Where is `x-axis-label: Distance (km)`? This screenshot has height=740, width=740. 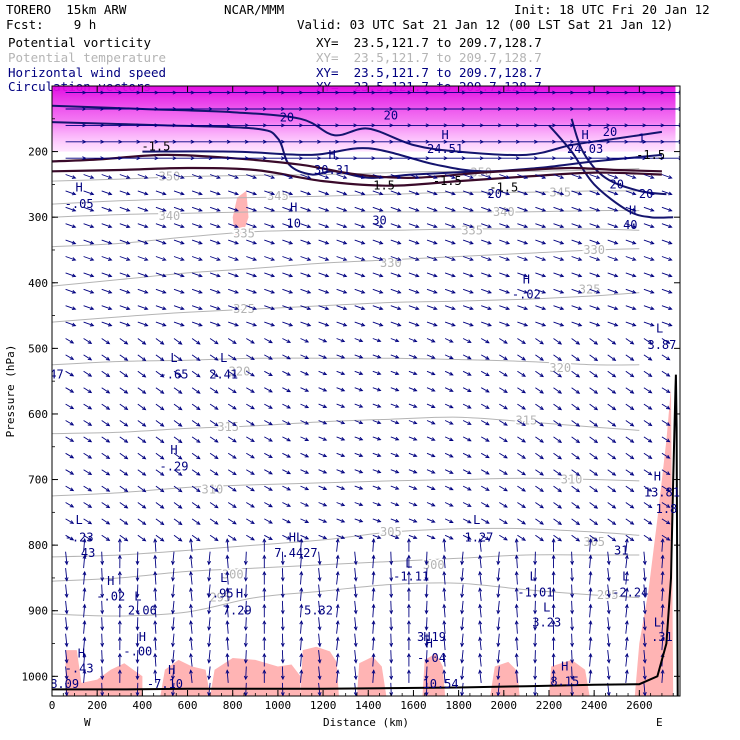
x-axis-label: Distance (km) is located at coordinates (366, 722).